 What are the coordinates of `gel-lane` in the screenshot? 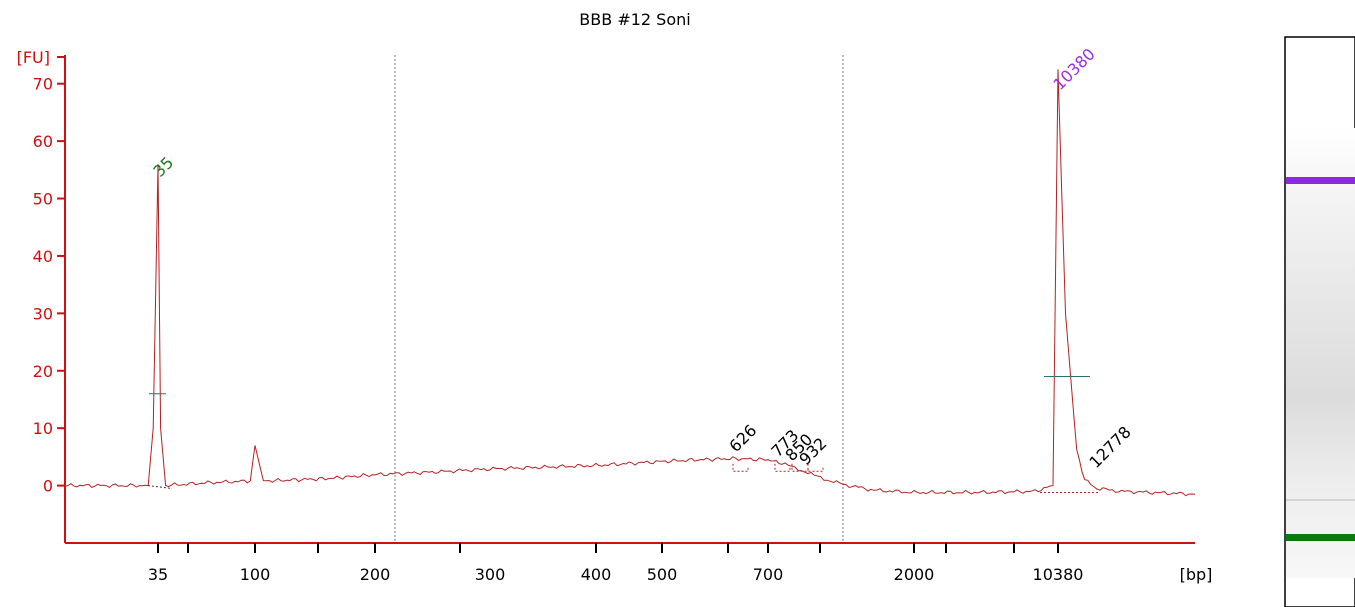 It's located at (1319, 321).